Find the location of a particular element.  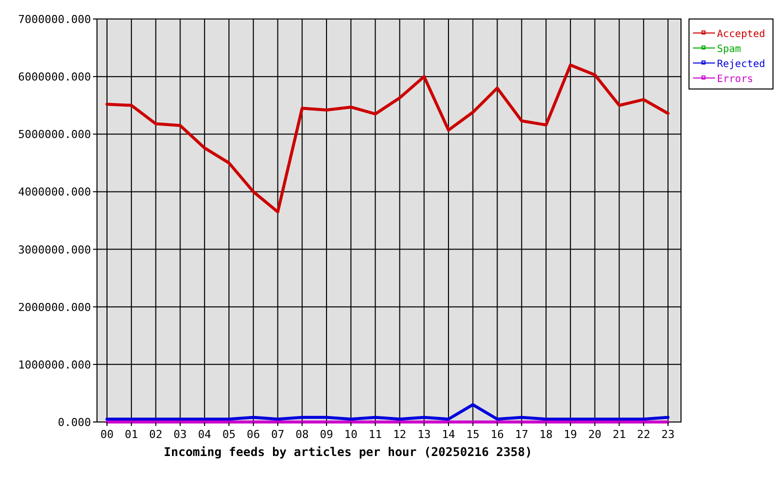

y-tick-label: 3000000.000 is located at coordinates (54, 249).